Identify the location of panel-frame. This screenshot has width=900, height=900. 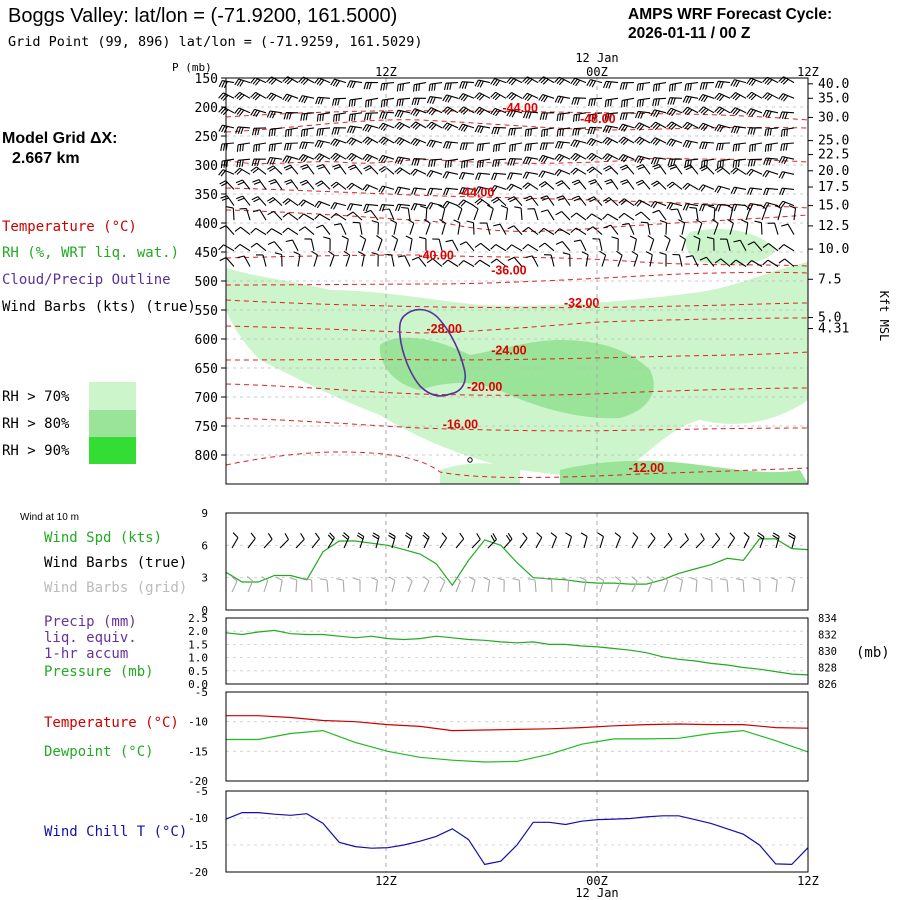
(517, 561).